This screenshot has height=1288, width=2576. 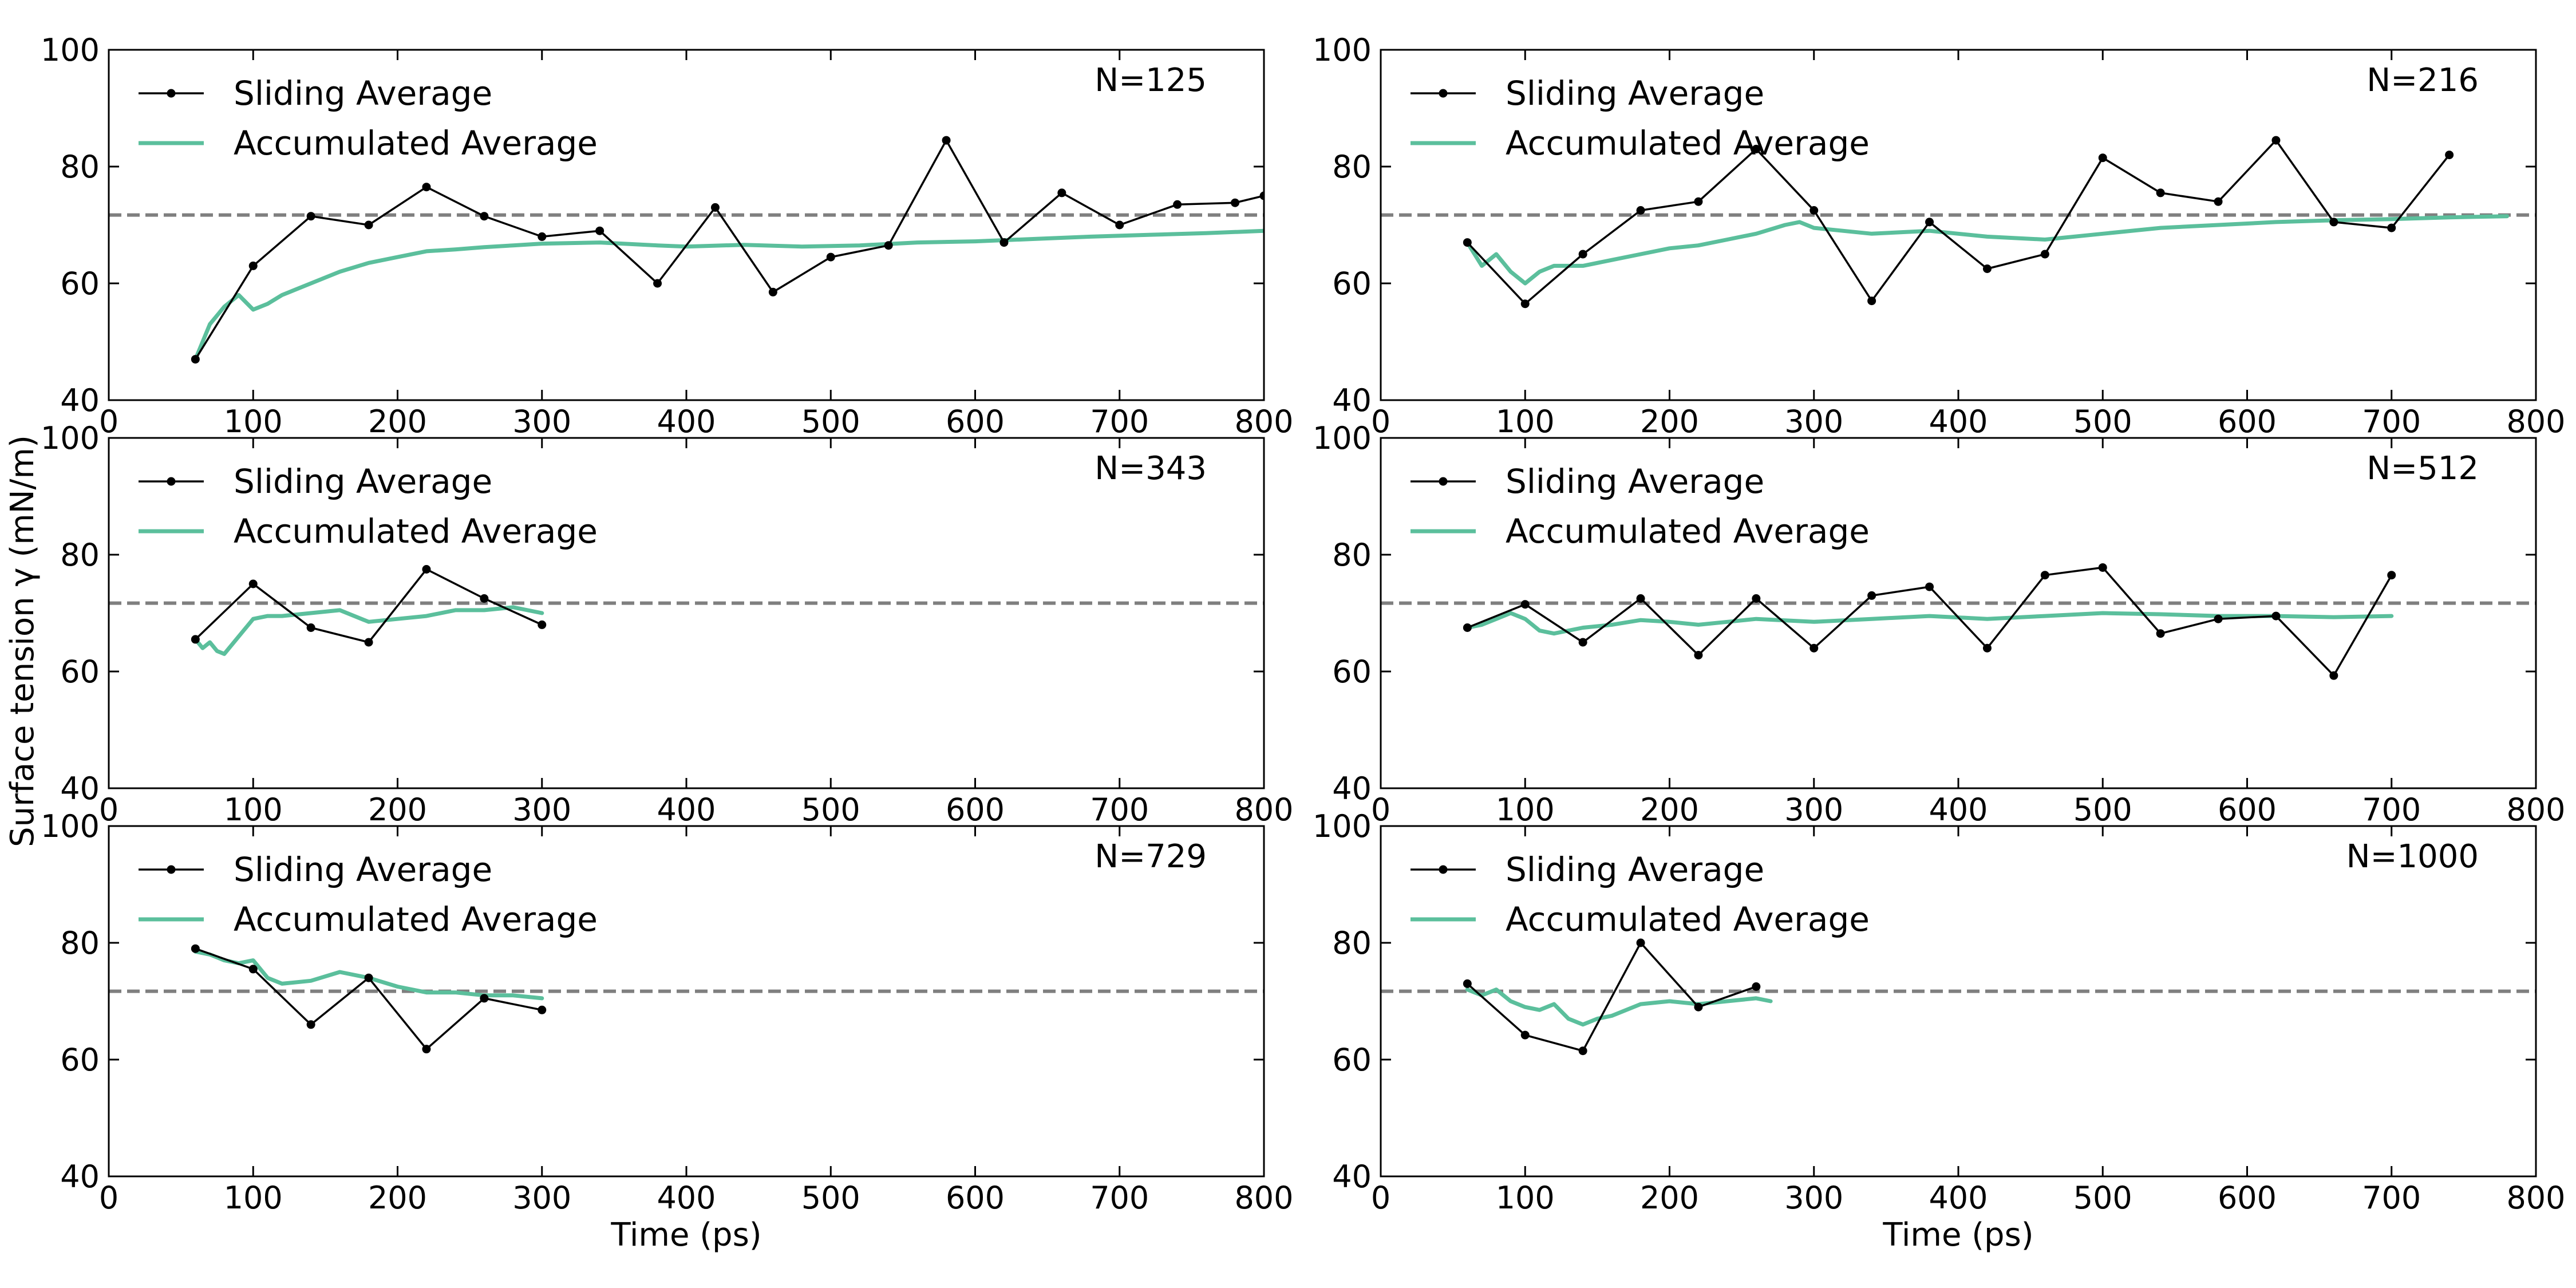 What do you see at coordinates (1151, 856) in the screenshot?
I see `panel-annotation: N=729` at bounding box center [1151, 856].